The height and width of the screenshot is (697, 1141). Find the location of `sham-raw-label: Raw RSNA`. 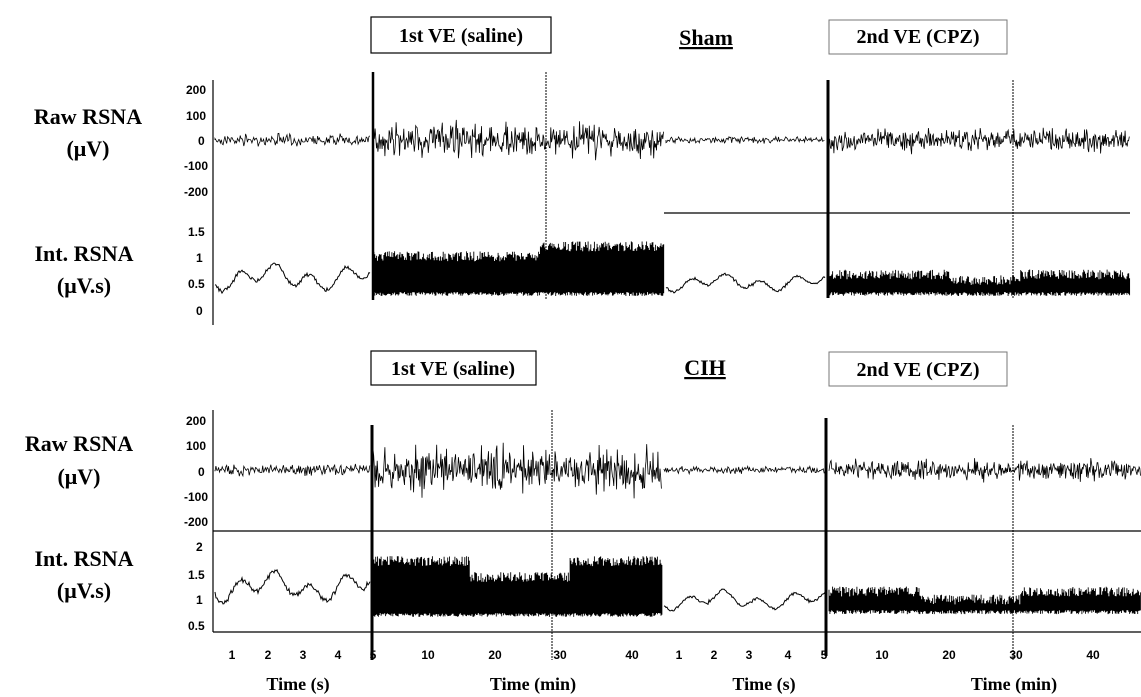

sham-raw-label: Raw RSNA is located at coordinates (88, 116).